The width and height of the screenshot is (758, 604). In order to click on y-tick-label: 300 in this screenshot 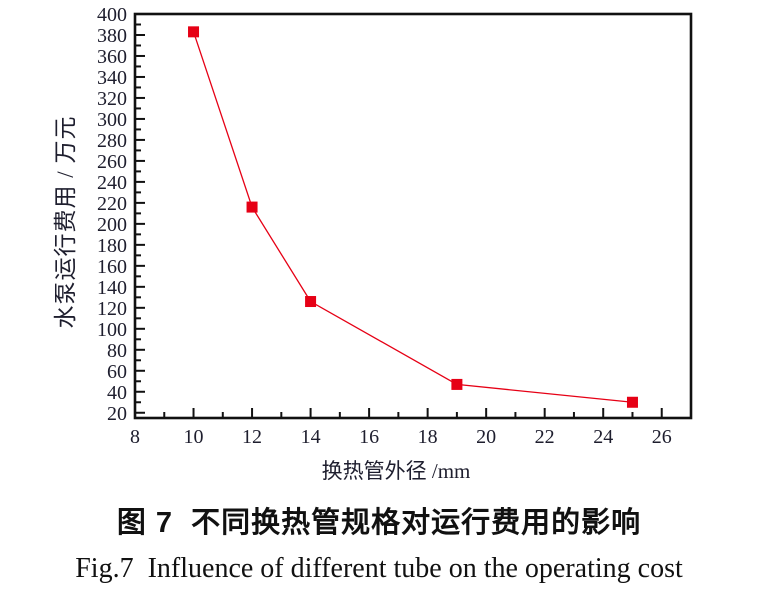, I will do `click(112, 120)`.